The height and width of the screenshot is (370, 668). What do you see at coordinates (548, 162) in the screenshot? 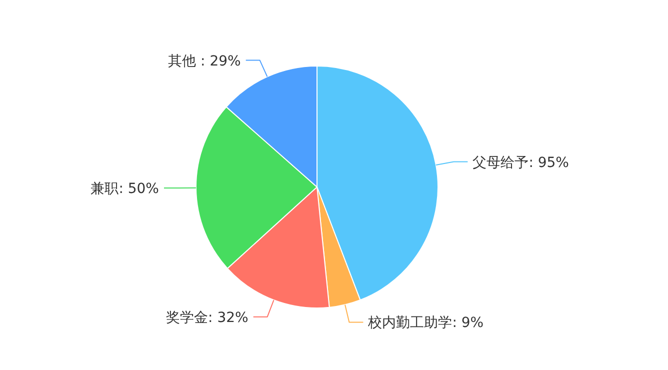
I see `data-label: : 95%` at bounding box center [548, 162].